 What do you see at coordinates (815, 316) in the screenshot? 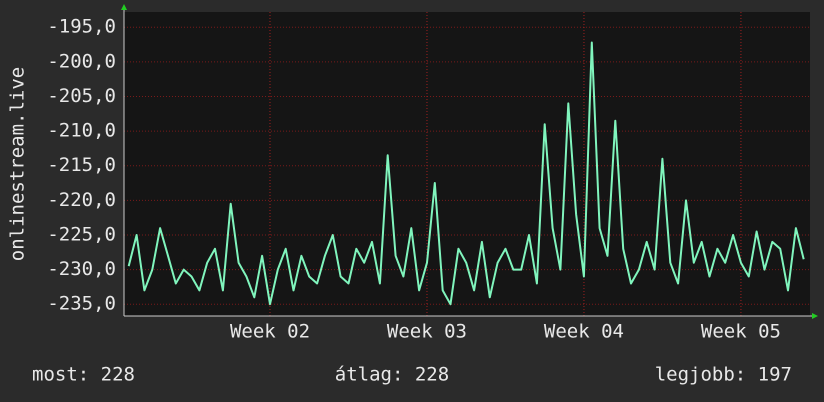
I see `x-arrow` at bounding box center [815, 316].